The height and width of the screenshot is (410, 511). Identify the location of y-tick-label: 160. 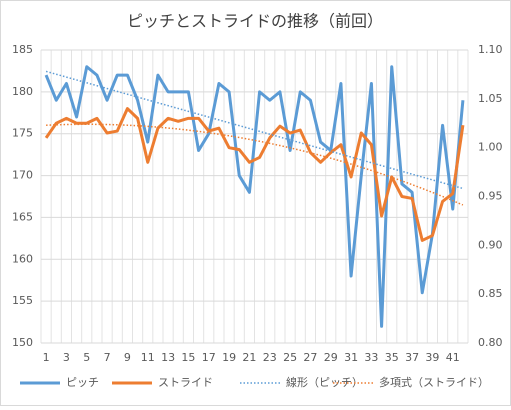
(22, 258).